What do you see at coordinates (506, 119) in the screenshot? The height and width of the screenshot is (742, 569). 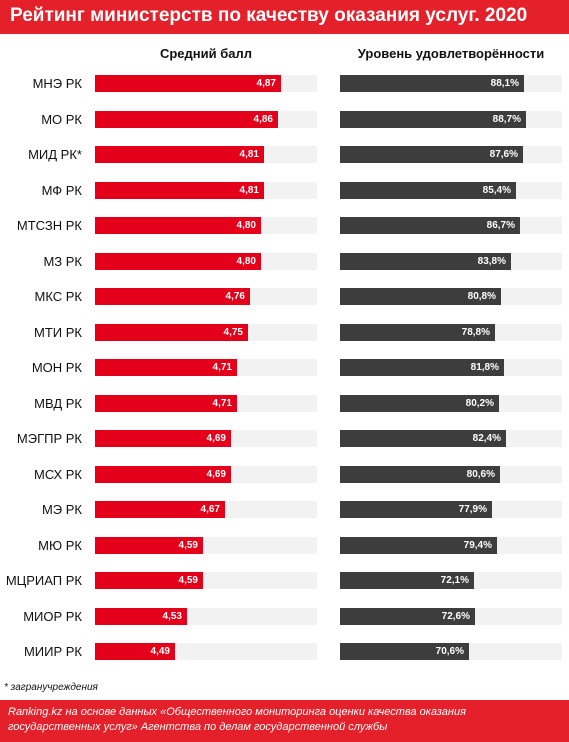 I see `satisfaction-value-label: 88,7%` at bounding box center [506, 119].